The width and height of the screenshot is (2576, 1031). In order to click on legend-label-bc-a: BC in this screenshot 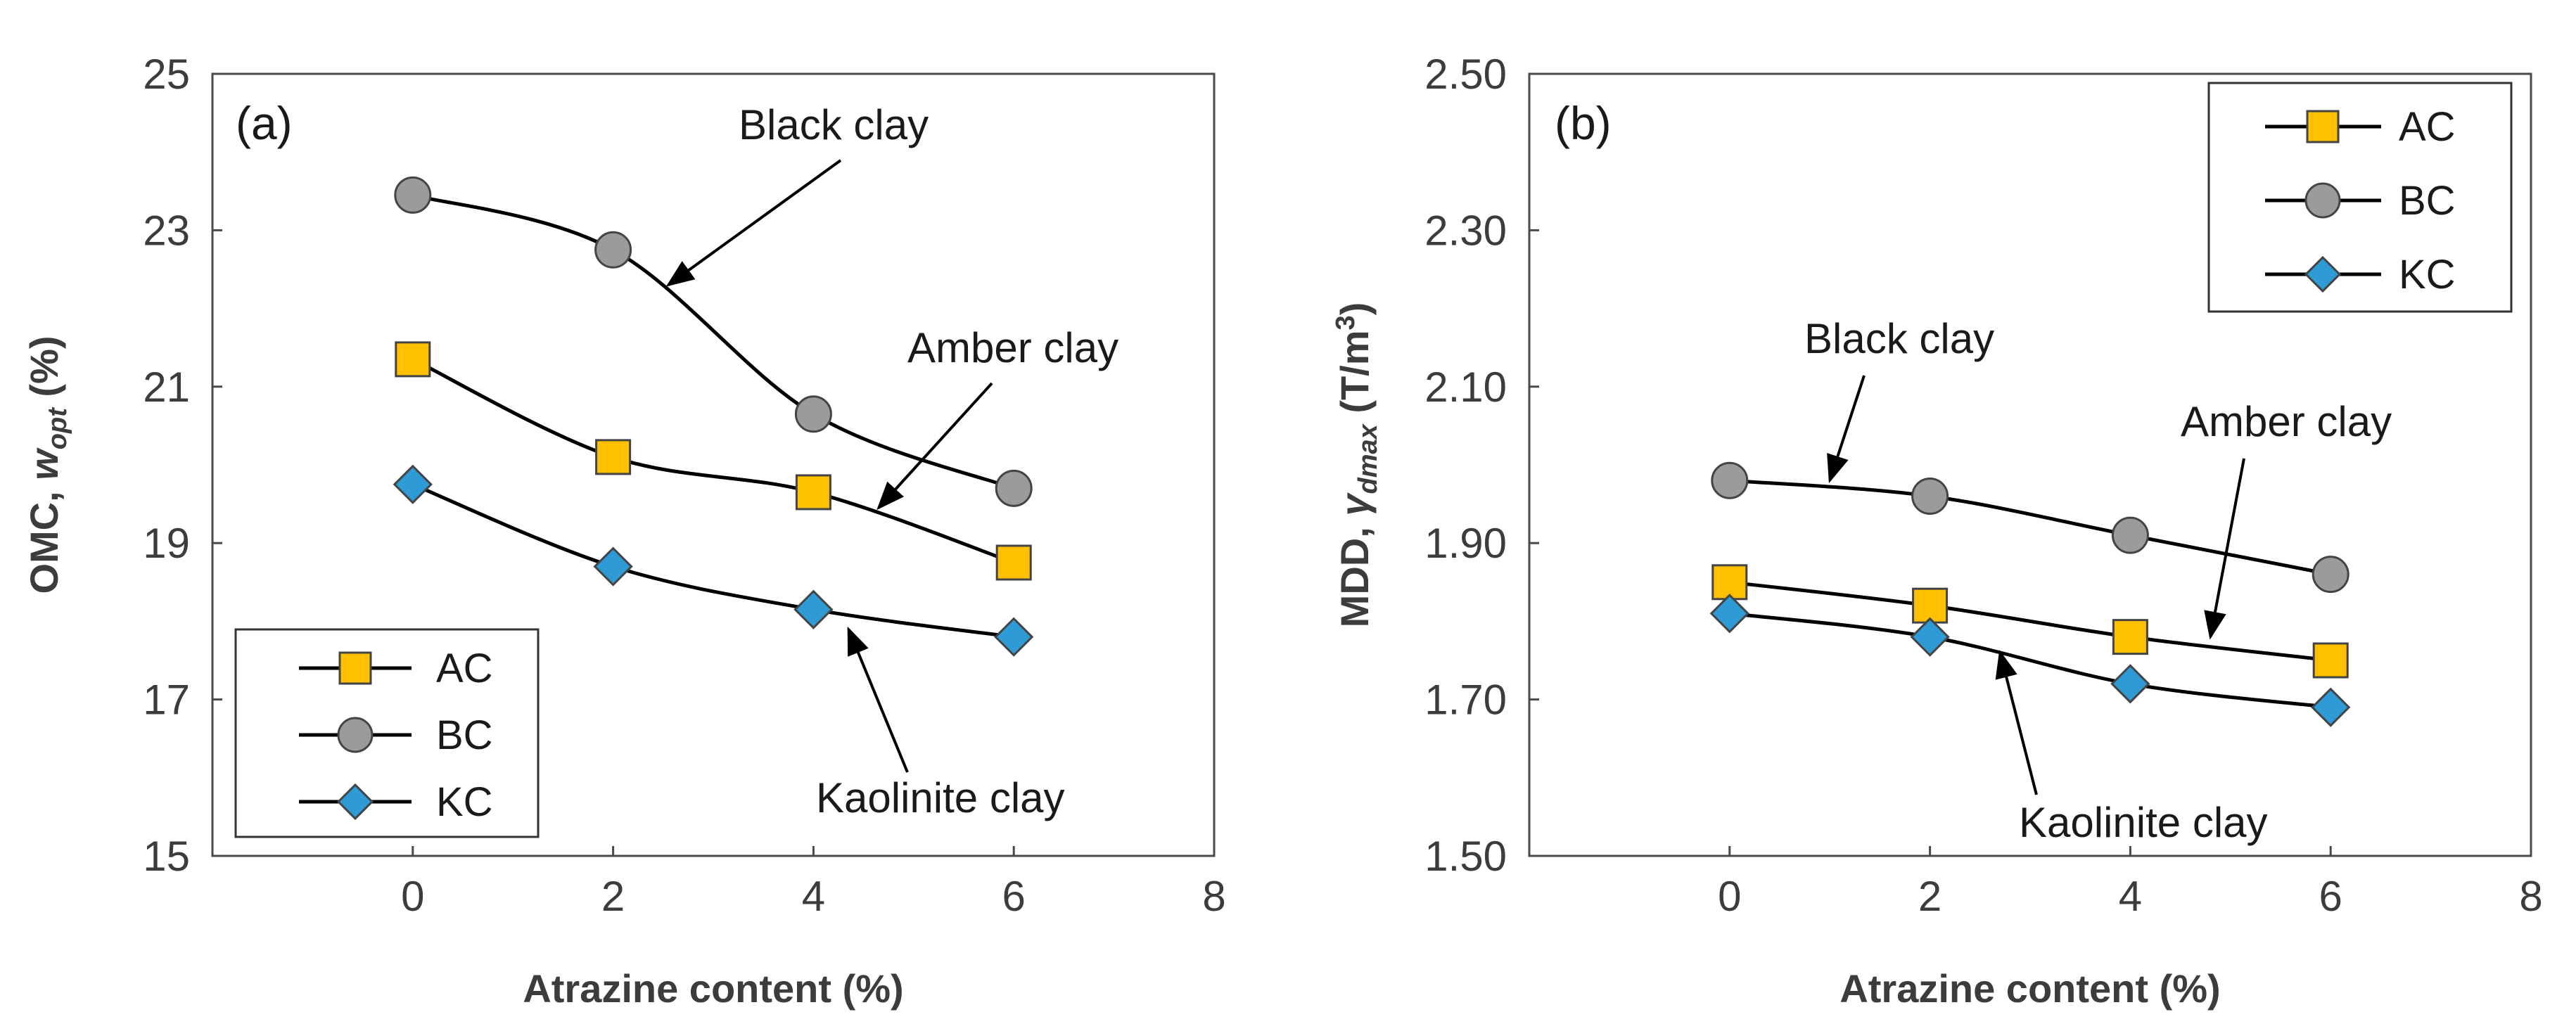, I will do `click(464, 735)`.